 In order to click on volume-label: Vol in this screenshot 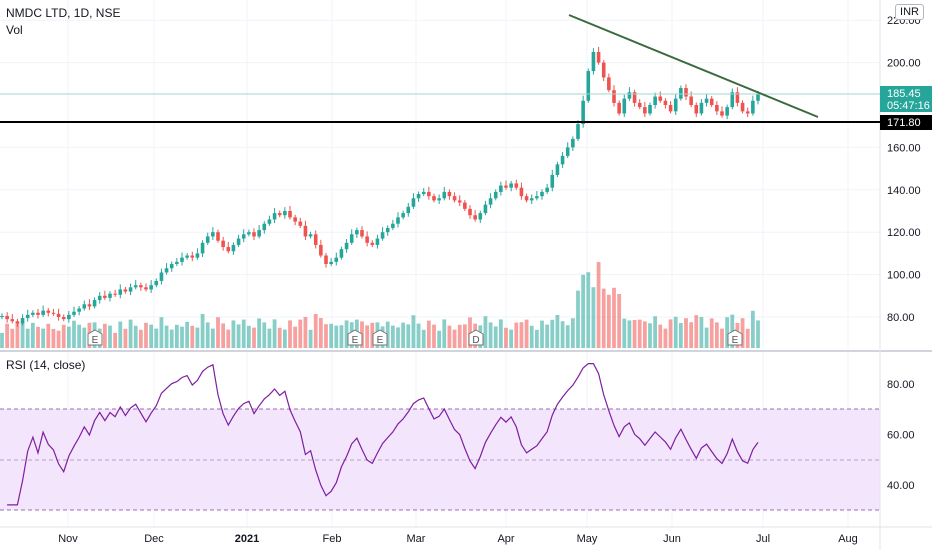, I will do `click(14, 30)`.